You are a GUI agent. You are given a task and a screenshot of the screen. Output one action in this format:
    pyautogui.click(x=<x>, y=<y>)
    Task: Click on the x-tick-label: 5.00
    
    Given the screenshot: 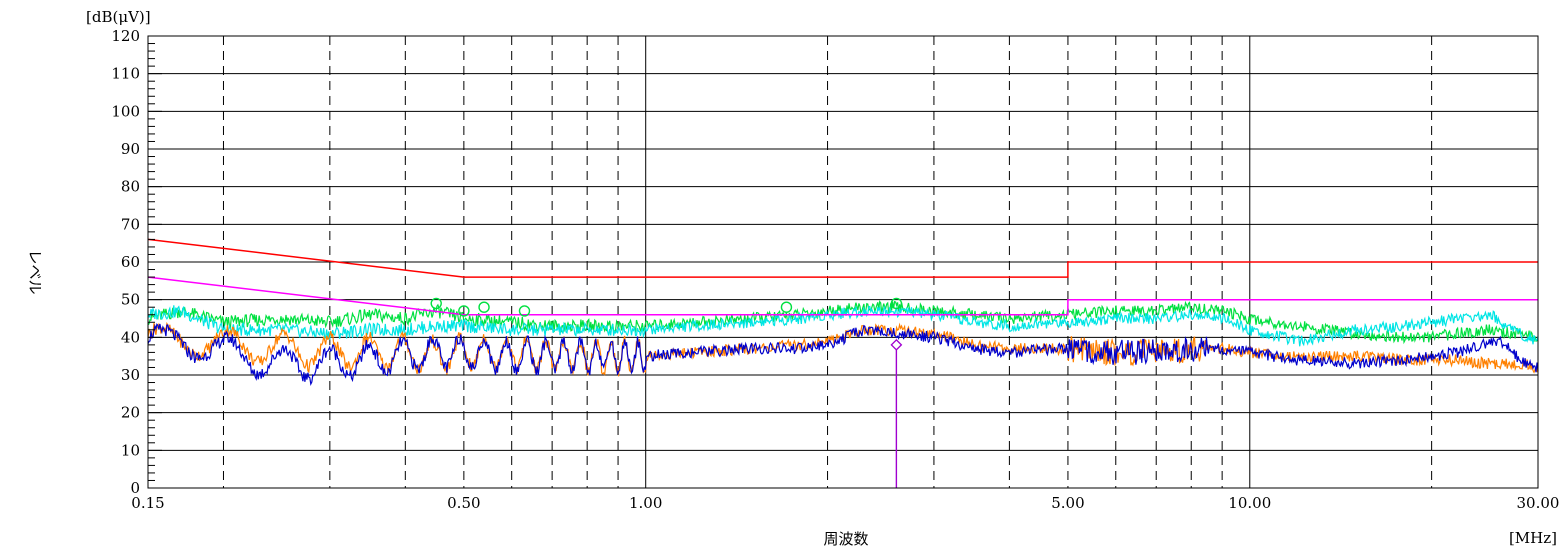 What is the action you would take?
    pyautogui.click(x=1067, y=503)
    